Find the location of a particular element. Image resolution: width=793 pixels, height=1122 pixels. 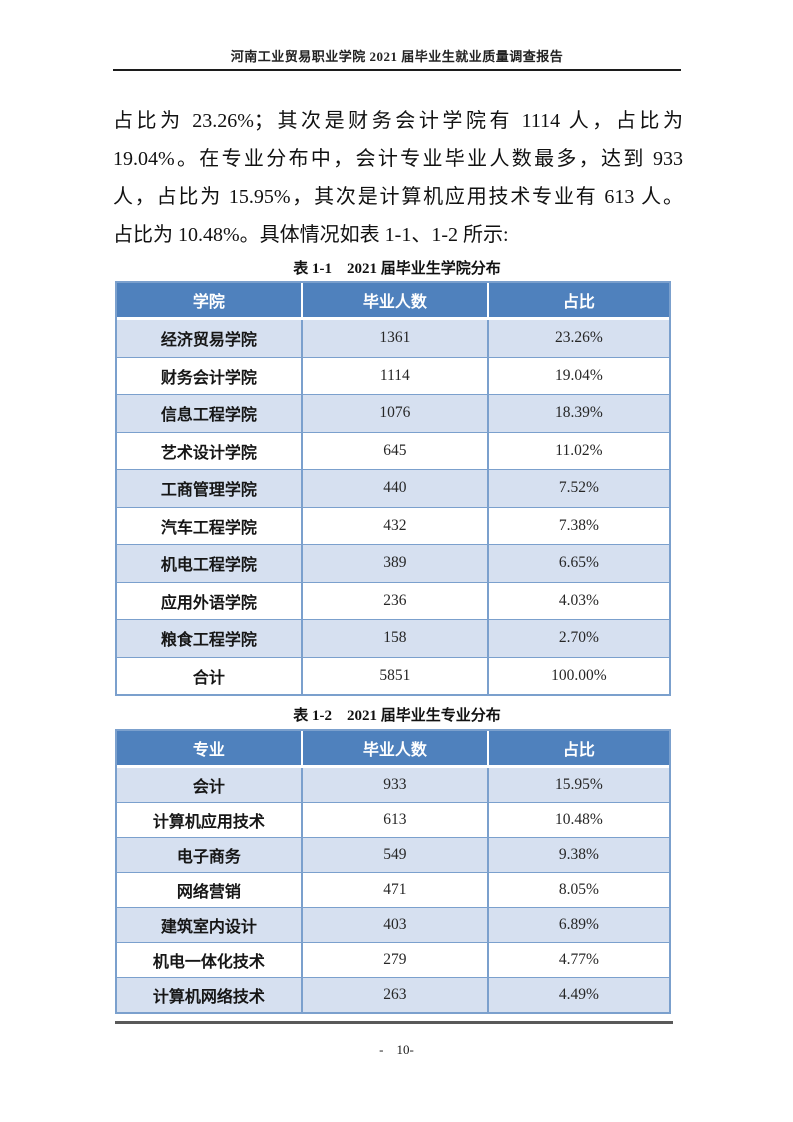

row-label-cell: 粮食工程学院 is located at coordinates (209, 638).